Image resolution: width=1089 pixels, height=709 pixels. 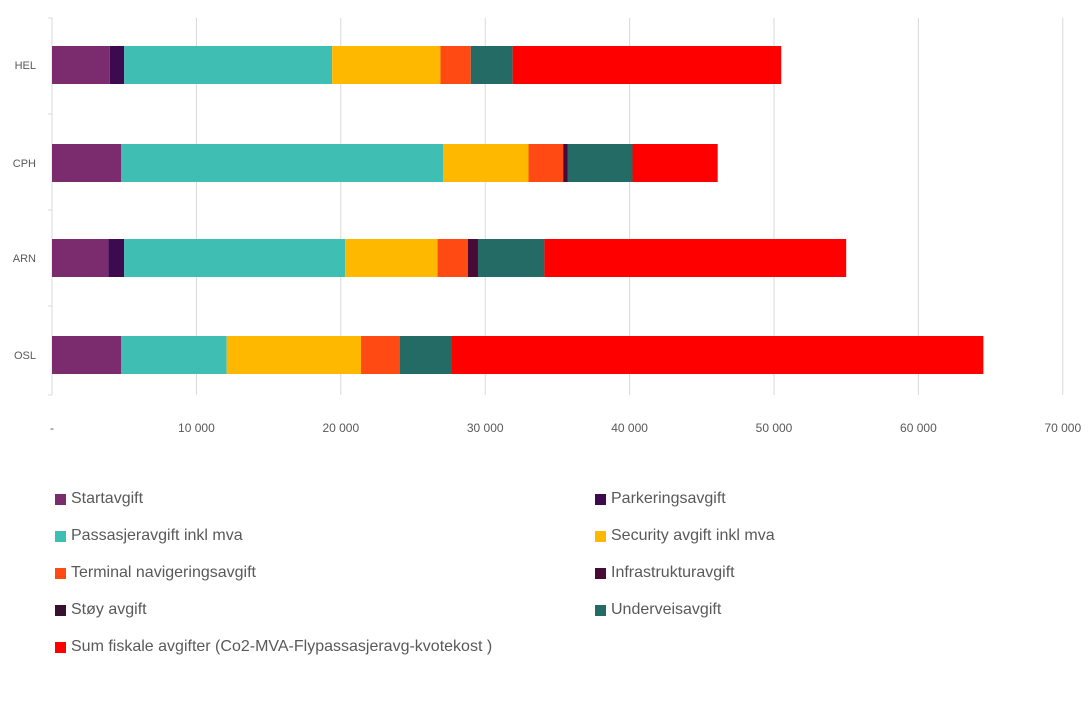 What do you see at coordinates (52, 428) in the screenshot?
I see `x-tick-label: -` at bounding box center [52, 428].